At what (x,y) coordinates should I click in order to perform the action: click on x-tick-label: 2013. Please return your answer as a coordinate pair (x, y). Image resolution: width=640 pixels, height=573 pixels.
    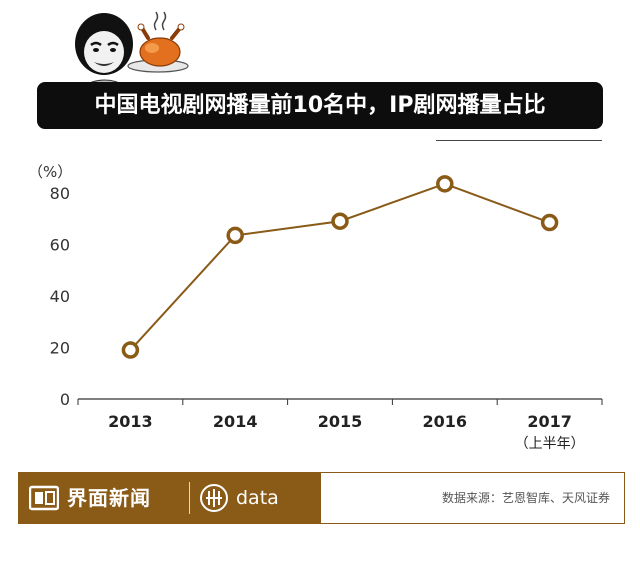
    Looking at the image, I should click on (130, 421).